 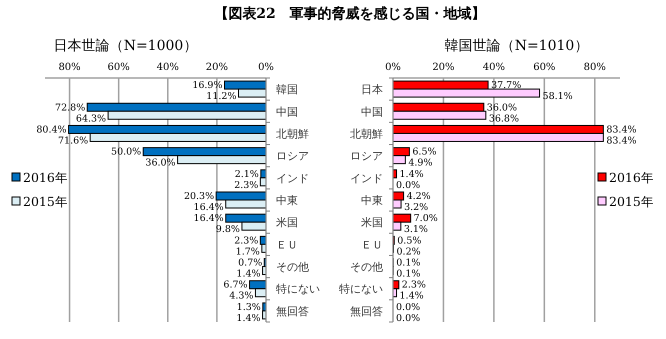 What do you see at coordinates (506, 86) in the screenshot?
I see `data-label: 37.7%` at bounding box center [506, 86].